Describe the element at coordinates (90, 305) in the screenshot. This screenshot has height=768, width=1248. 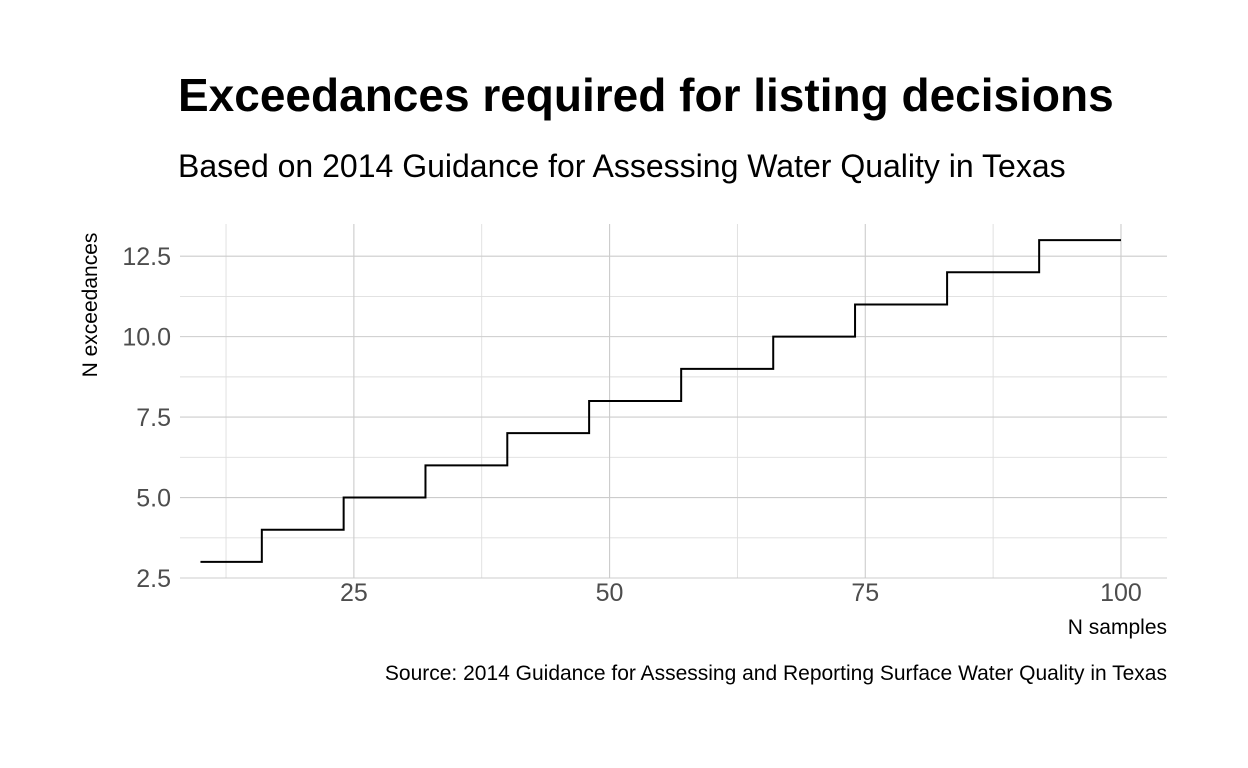
I see `y-axis-title: N exceedances` at that location.